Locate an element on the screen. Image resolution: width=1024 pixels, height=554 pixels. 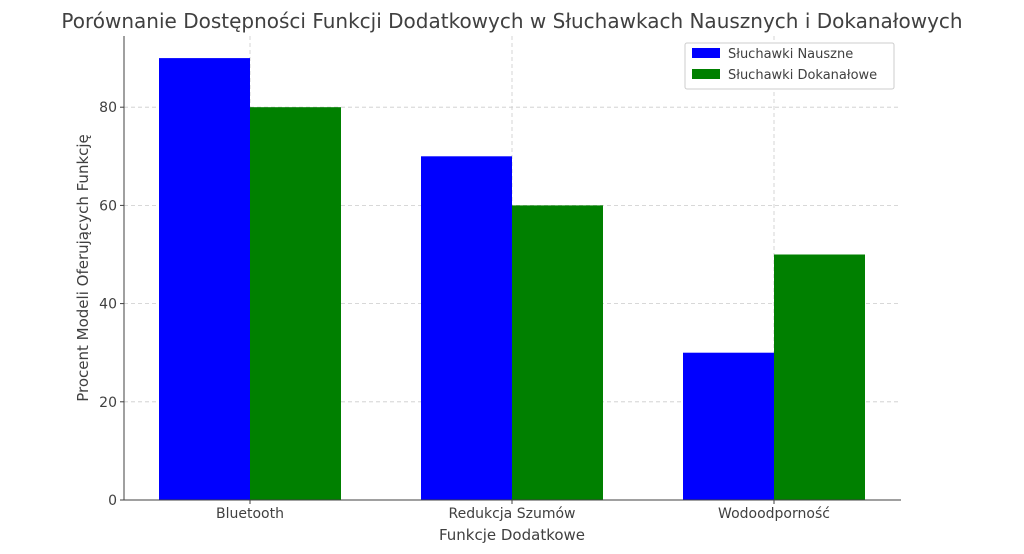
legend-frame is located at coordinates (789, 66).